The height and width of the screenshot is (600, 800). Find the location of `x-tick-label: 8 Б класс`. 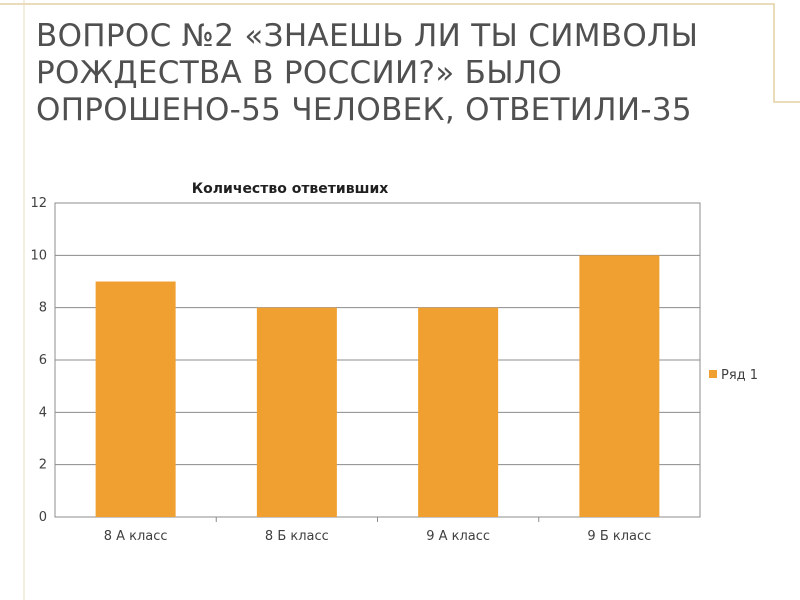

x-tick-label: 8 Б класс is located at coordinates (297, 536).